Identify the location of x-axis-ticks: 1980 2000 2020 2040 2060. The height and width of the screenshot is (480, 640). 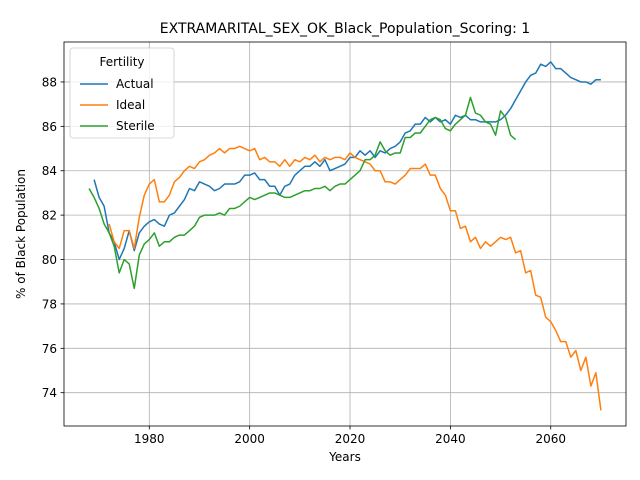
(350, 436).